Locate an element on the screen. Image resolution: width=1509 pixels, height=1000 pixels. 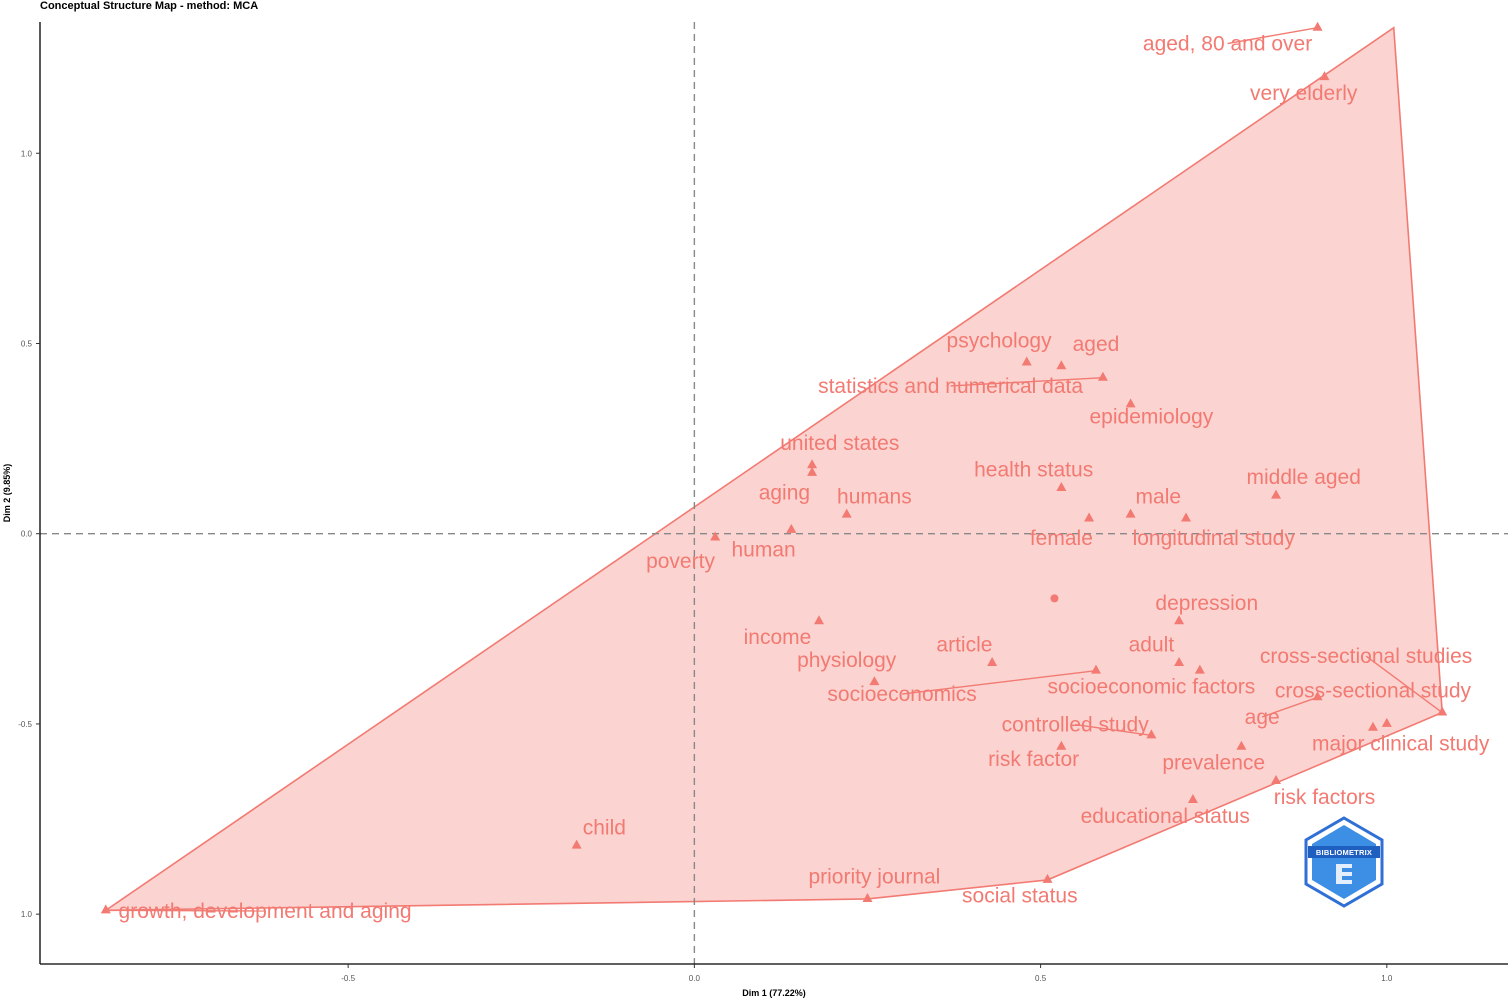
logo-hexagon-inner is located at coordinates (1344, 862).